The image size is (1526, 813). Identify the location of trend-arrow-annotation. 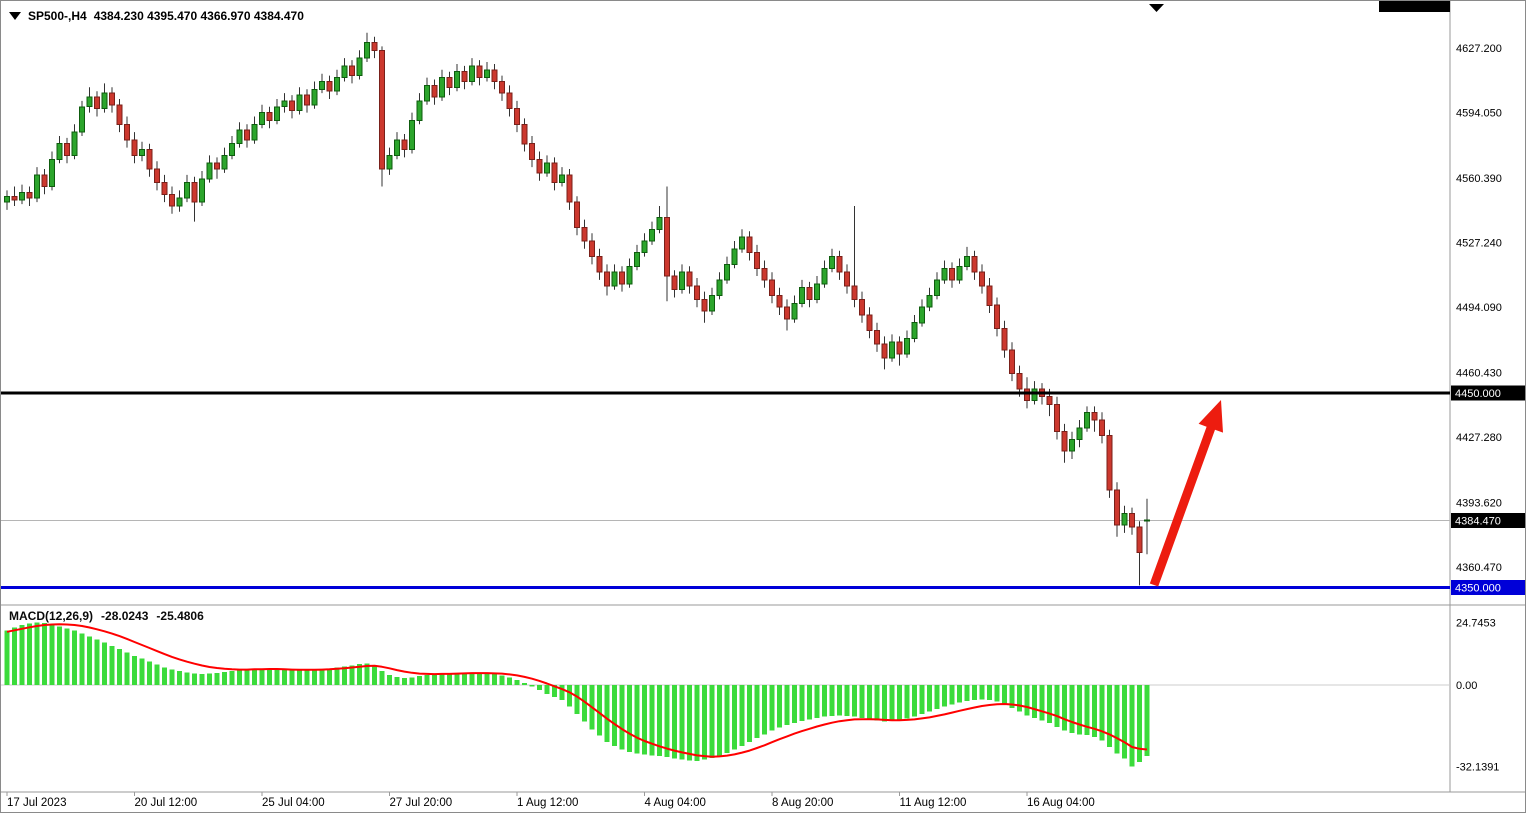
(1186, 493).